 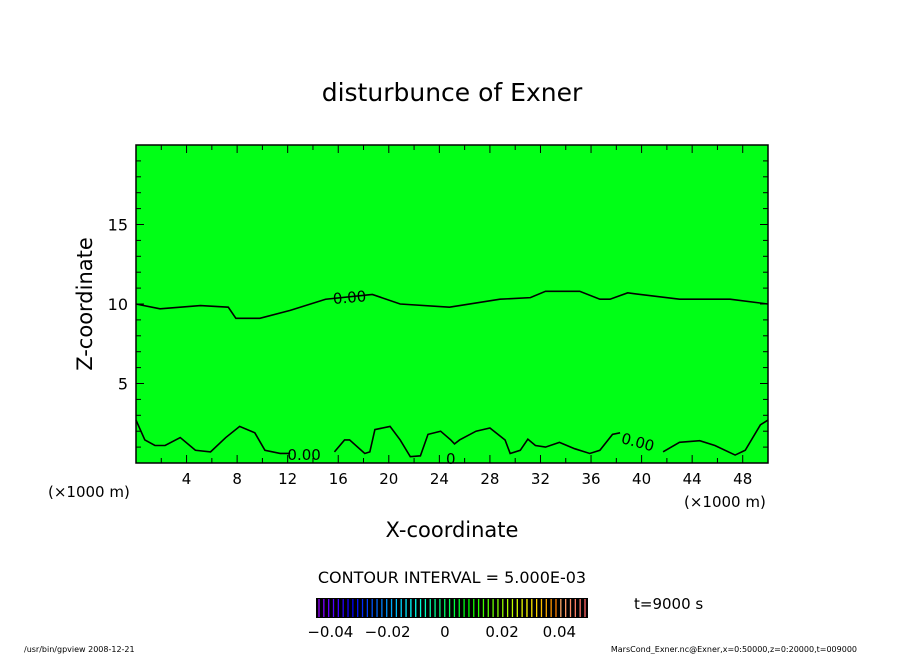 I want to click on colorbar-tick-label: −0.04, so click(x=330, y=632).